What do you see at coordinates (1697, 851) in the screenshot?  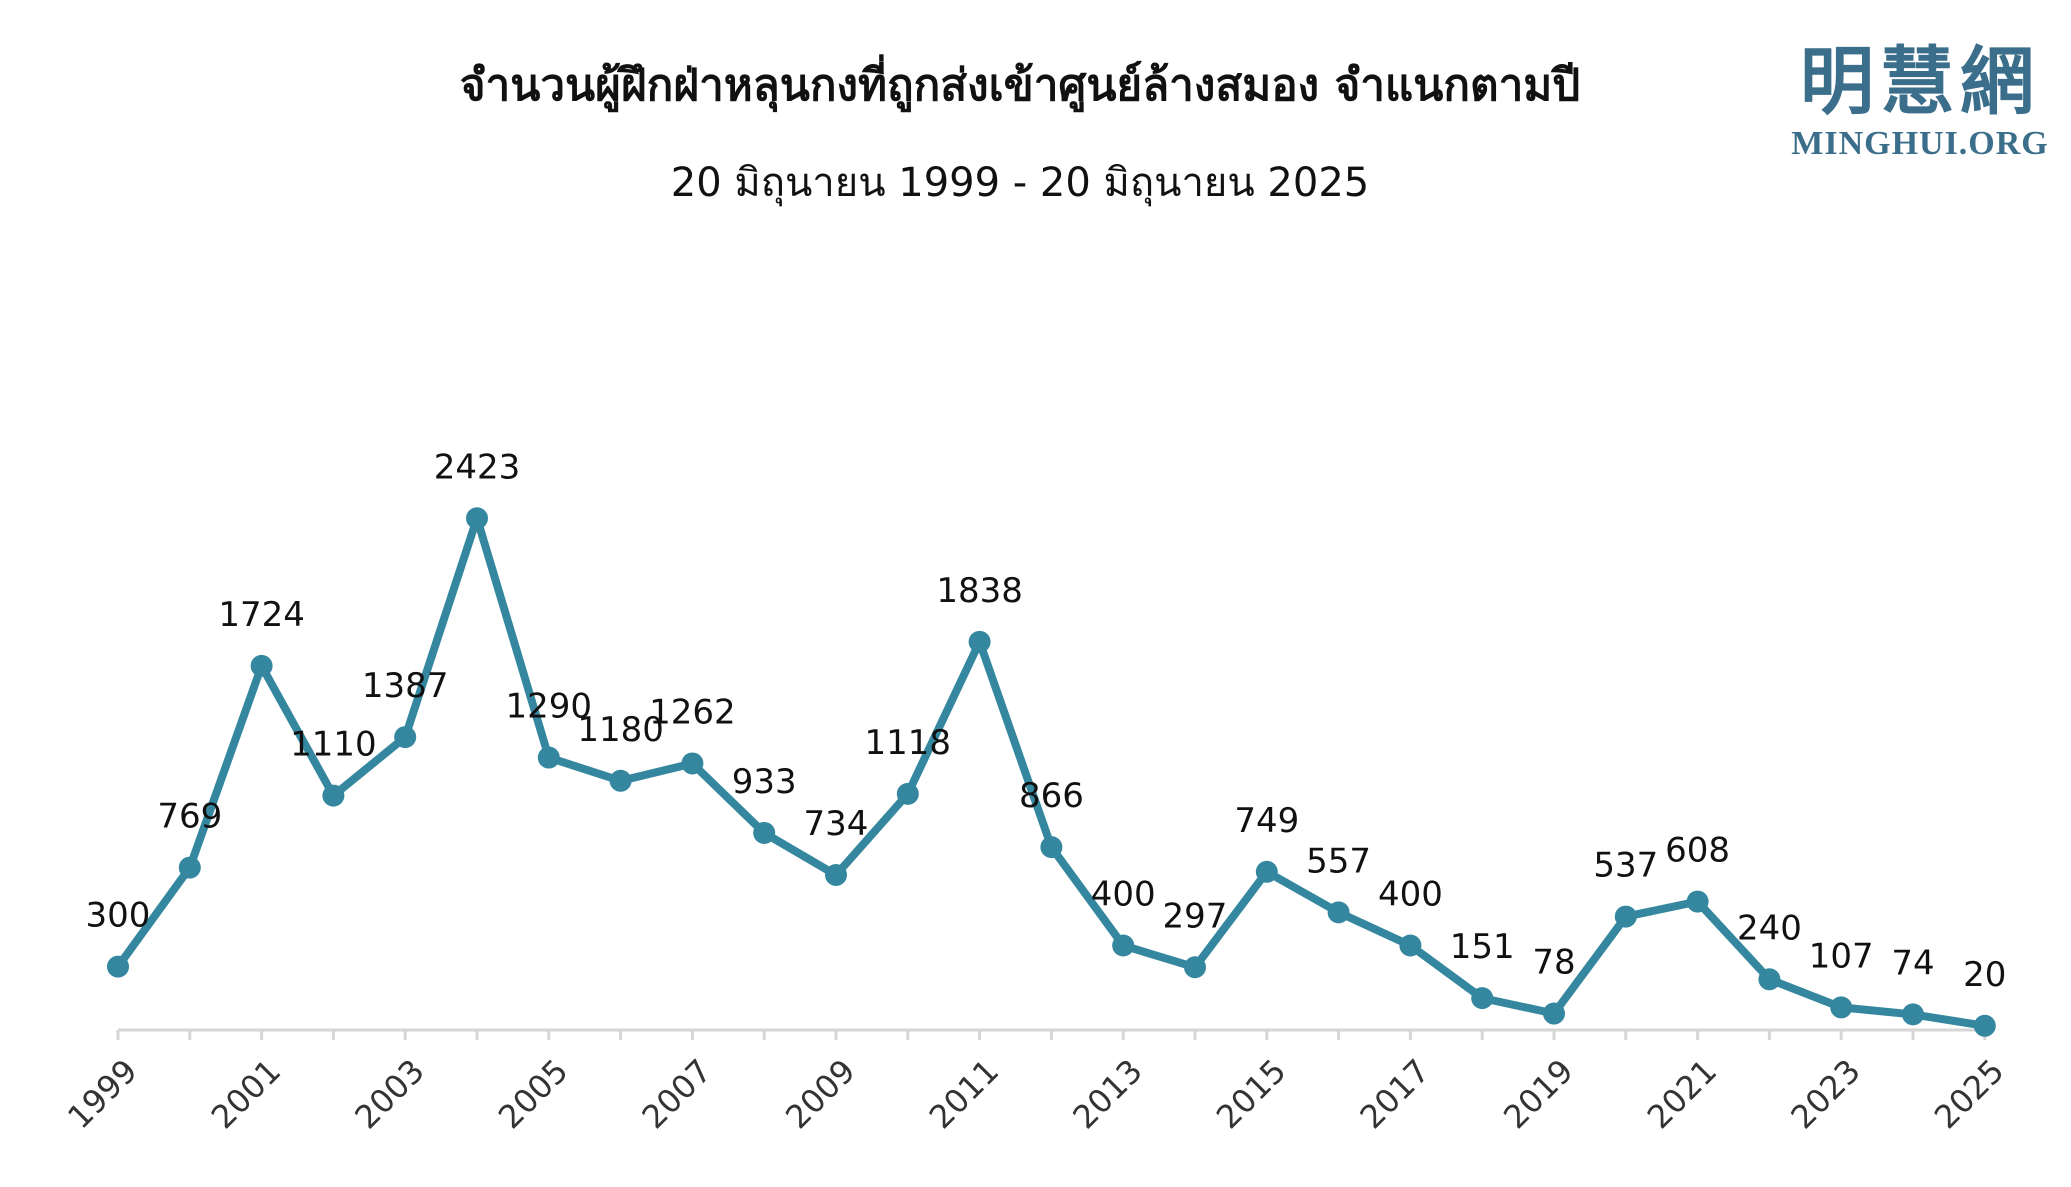 I see `data-label: 608` at bounding box center [1697, 851].